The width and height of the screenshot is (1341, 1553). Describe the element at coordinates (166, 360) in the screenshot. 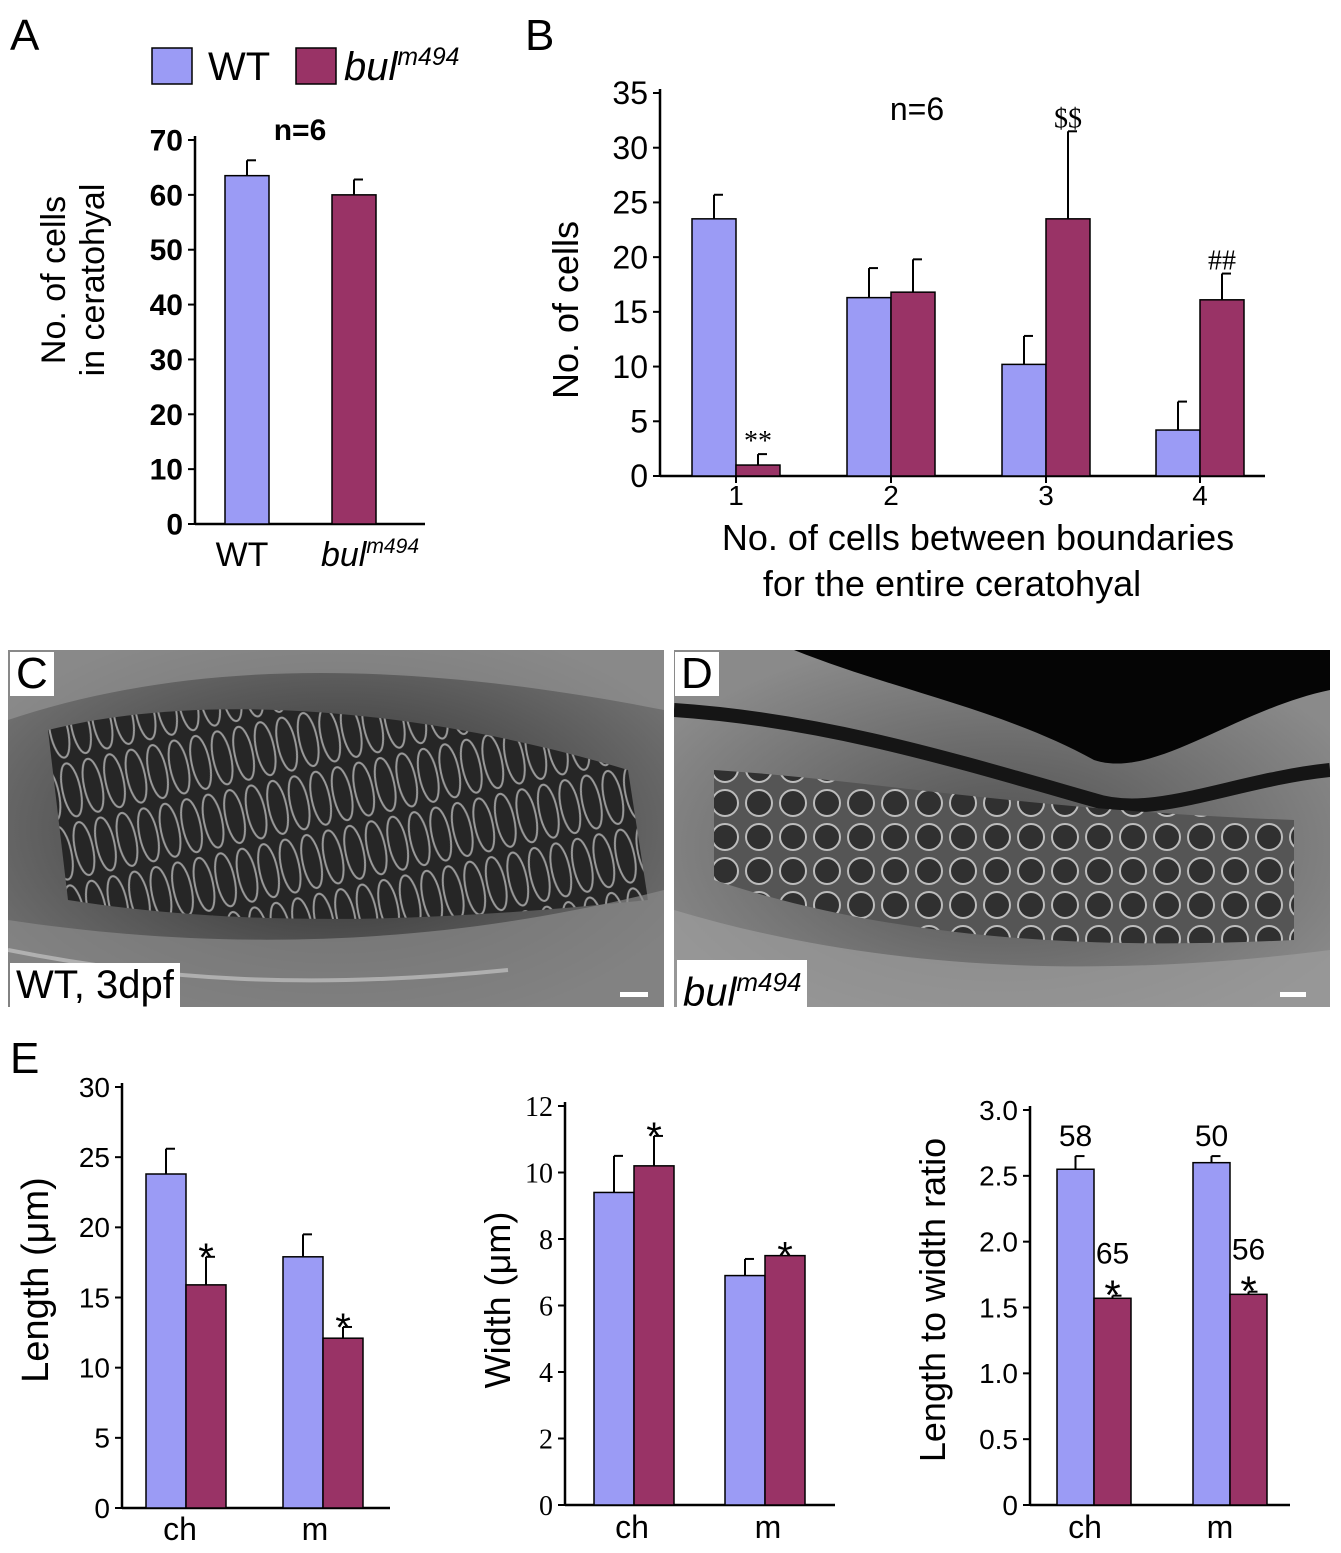

I see `chart-a-y-tick-label: 30` at that location.